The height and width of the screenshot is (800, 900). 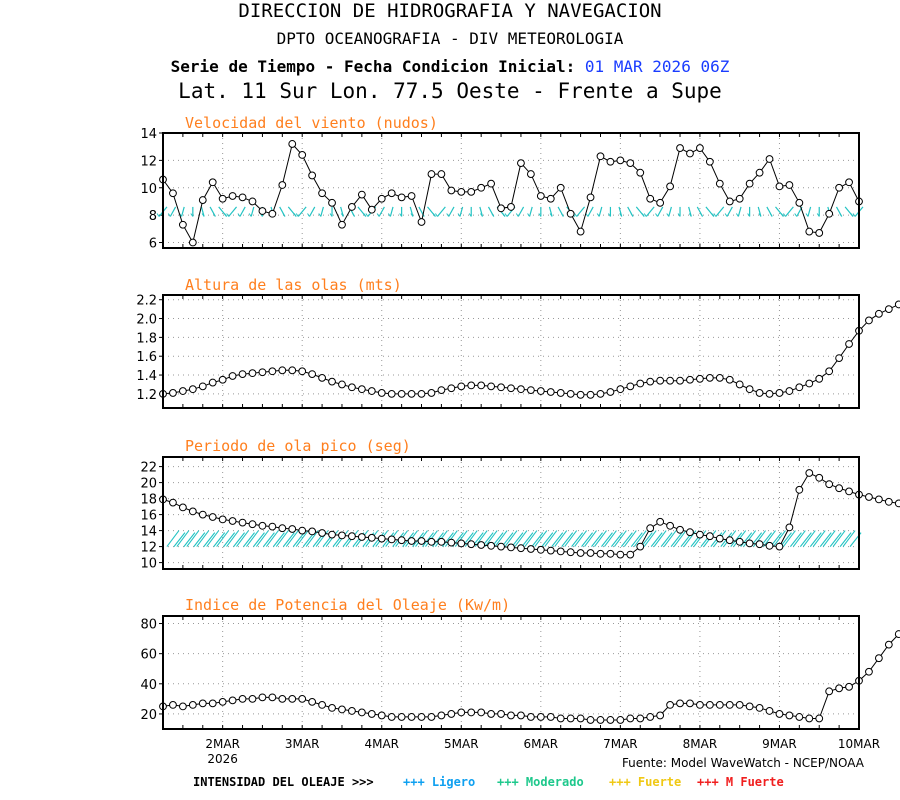 I want to click on chart-title: Altura de las olas (mts), so click(x=293, y=285).